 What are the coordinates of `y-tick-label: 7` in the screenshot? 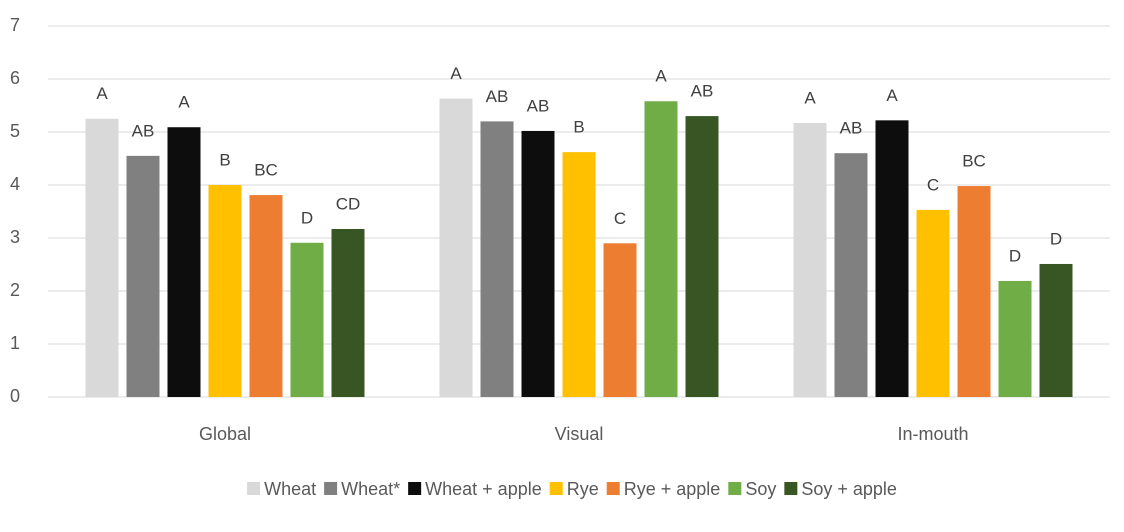 It's located at (15, 25).